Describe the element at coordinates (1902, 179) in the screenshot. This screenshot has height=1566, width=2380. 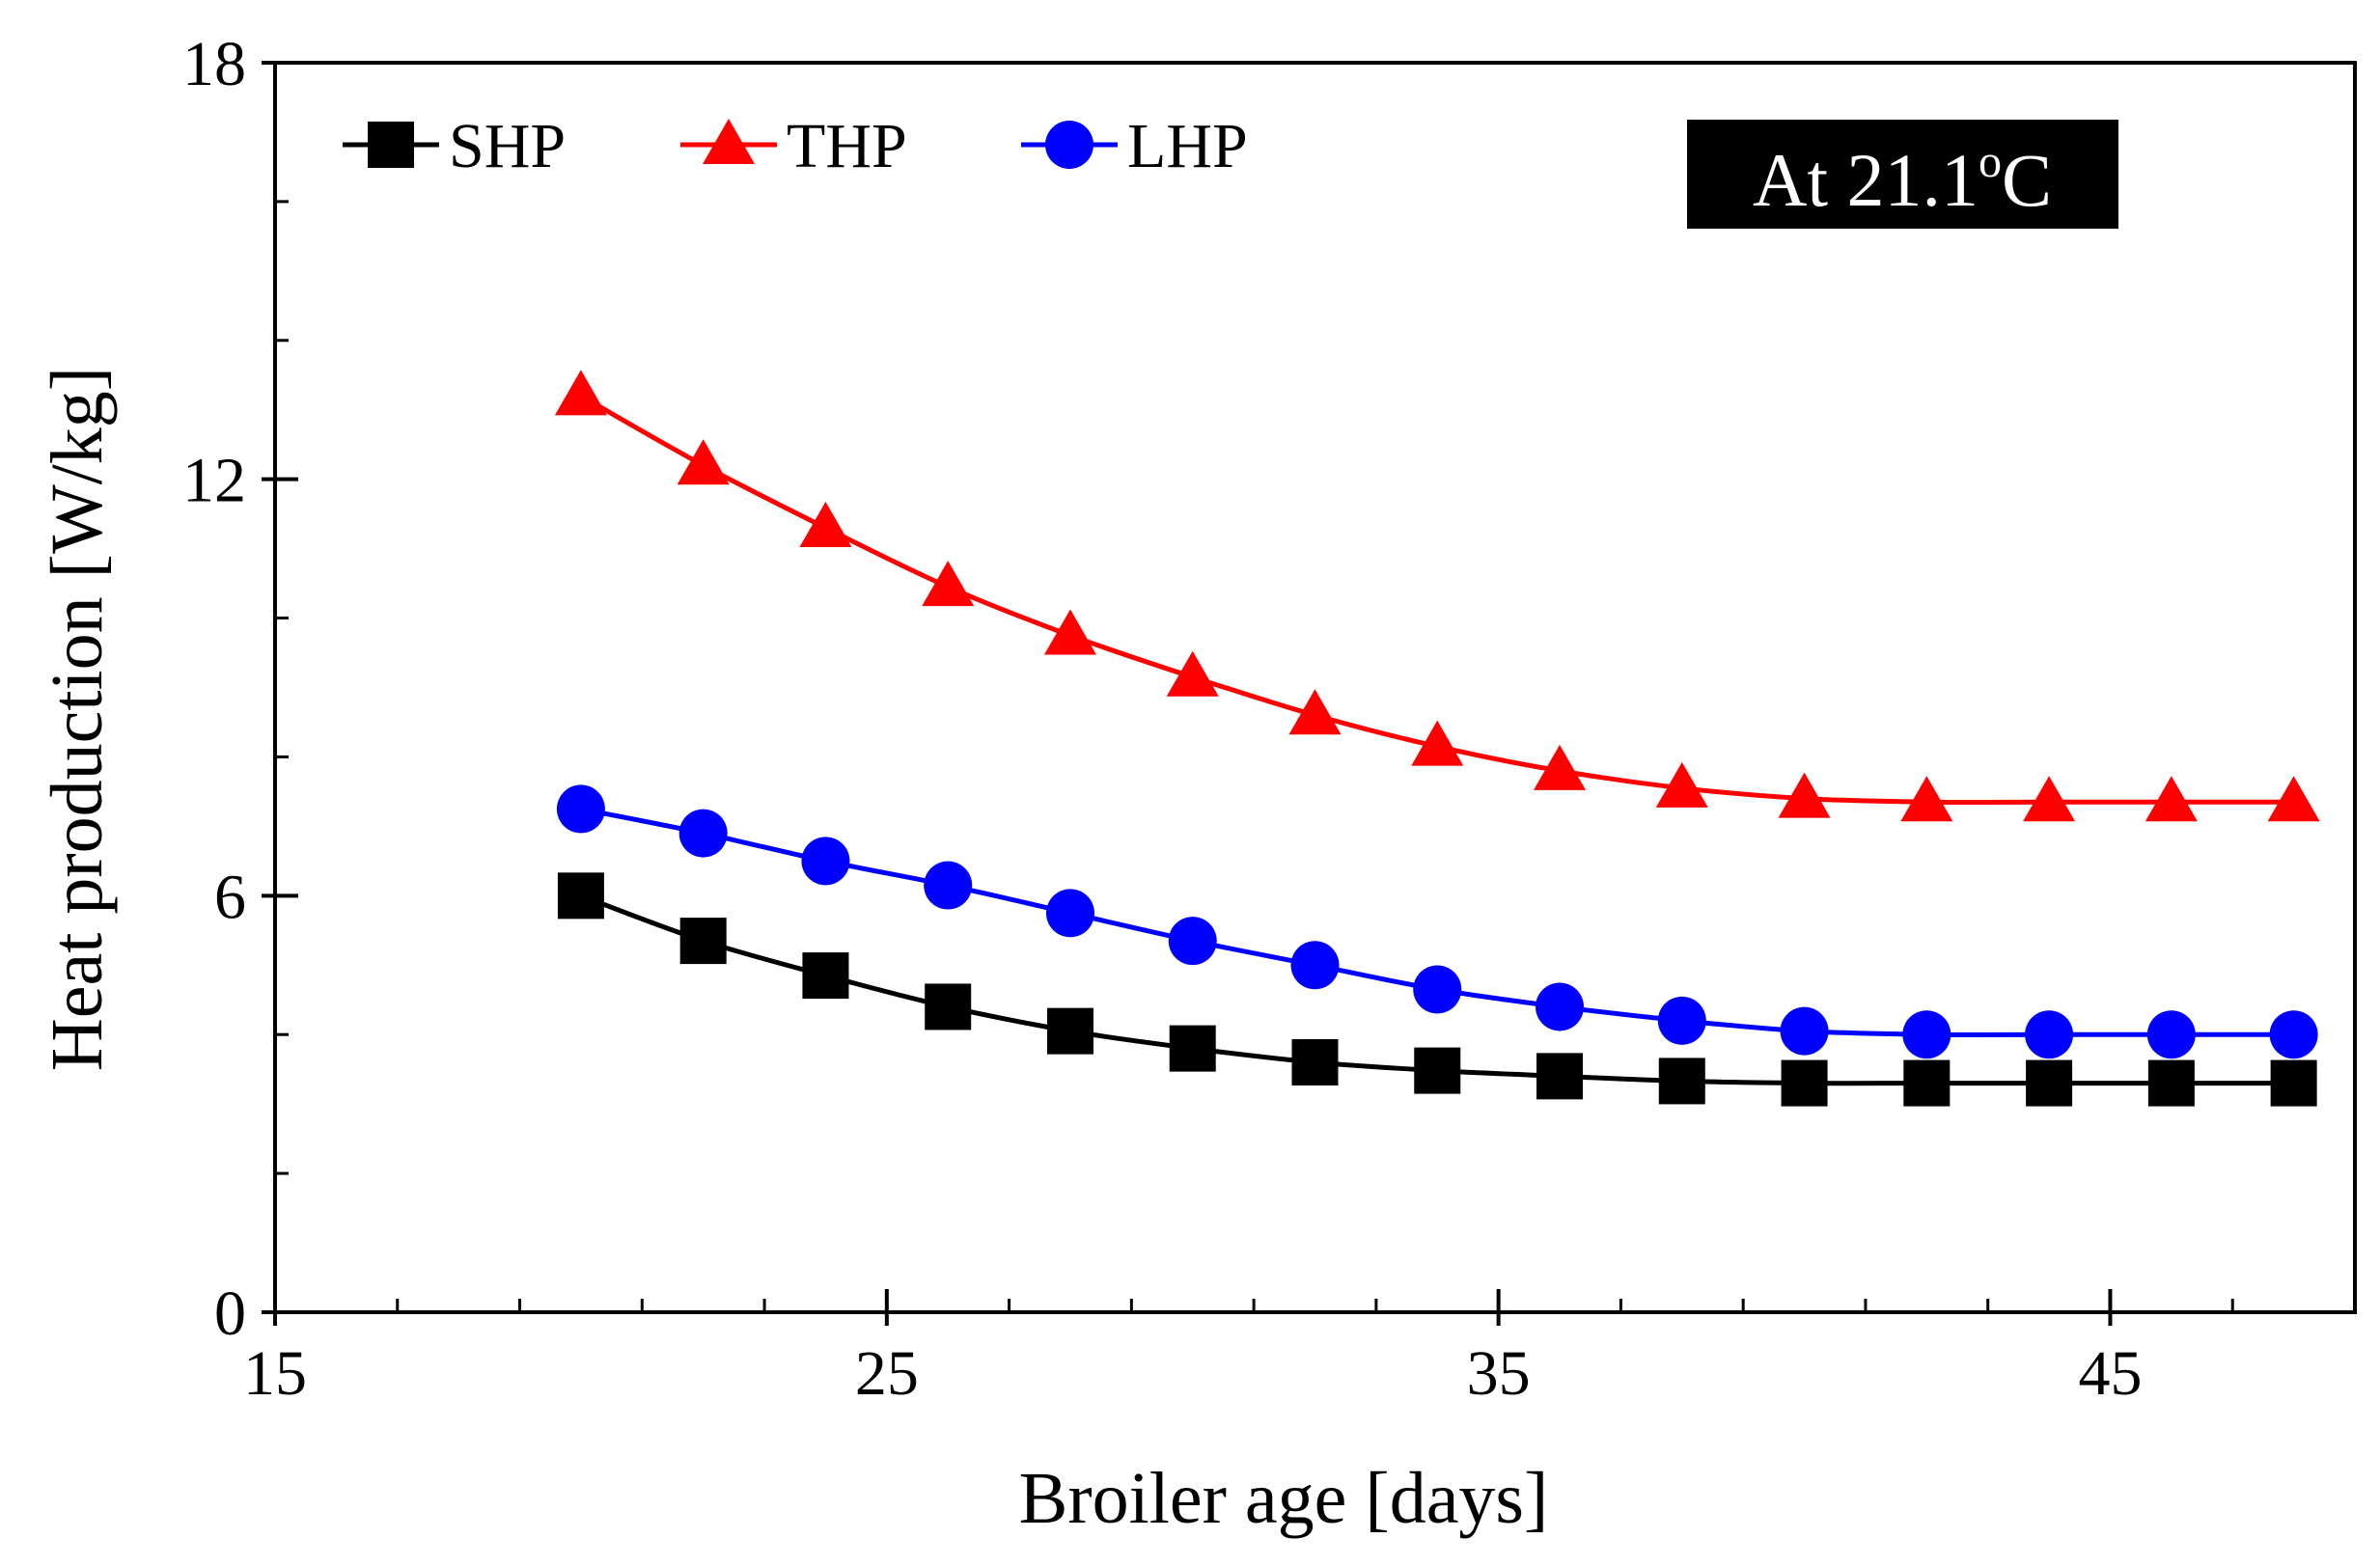
I see `annotation-text: At 21.1oC` at that location.